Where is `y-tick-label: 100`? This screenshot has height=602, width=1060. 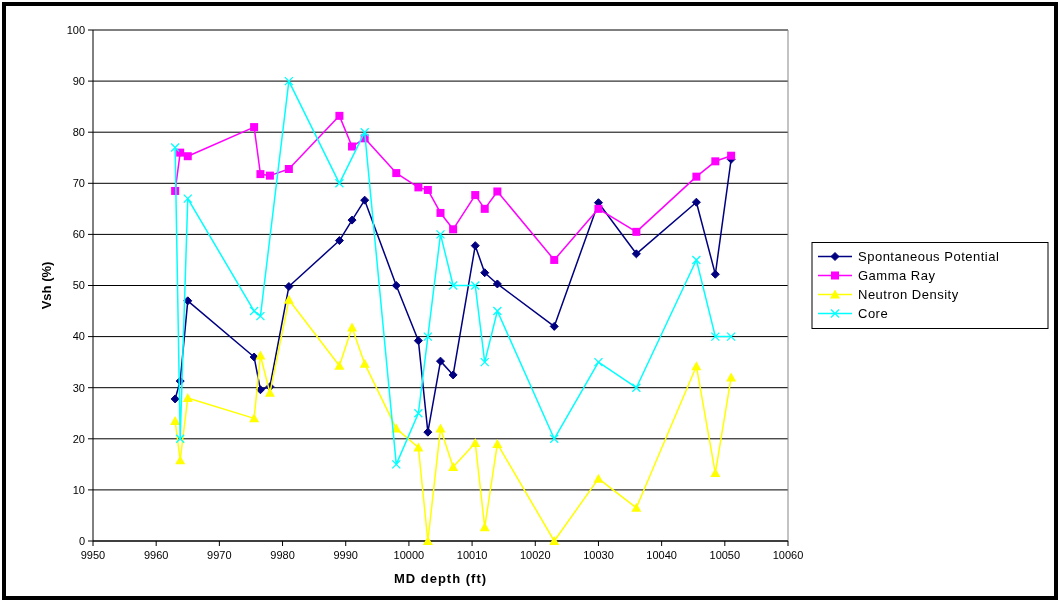
y-tick-label: 100 is located at coordinates (75, 29).